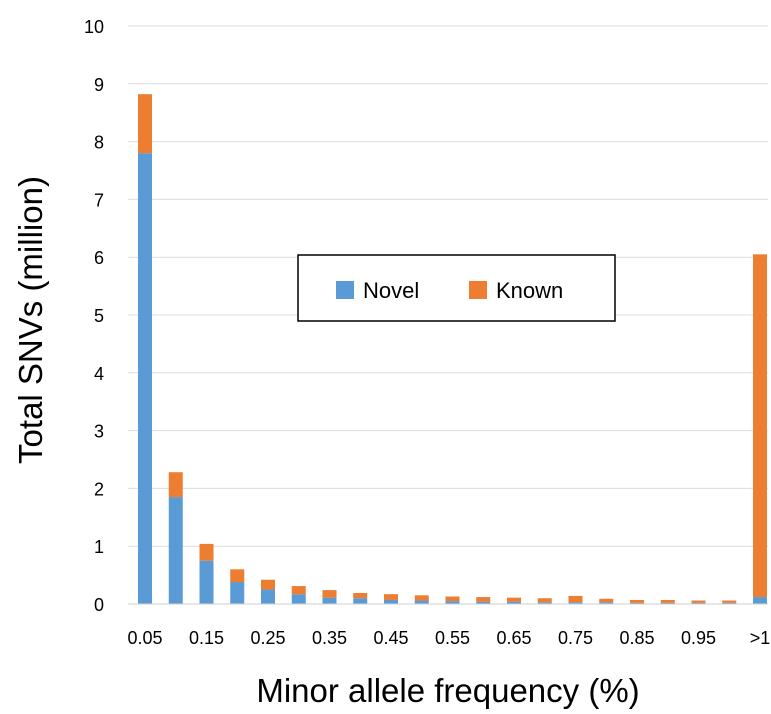 The image size is (771, 714). Describe the element at coordinates (206, 638) in the screenshot. I see `x-tick-label: 0.15` at that location.